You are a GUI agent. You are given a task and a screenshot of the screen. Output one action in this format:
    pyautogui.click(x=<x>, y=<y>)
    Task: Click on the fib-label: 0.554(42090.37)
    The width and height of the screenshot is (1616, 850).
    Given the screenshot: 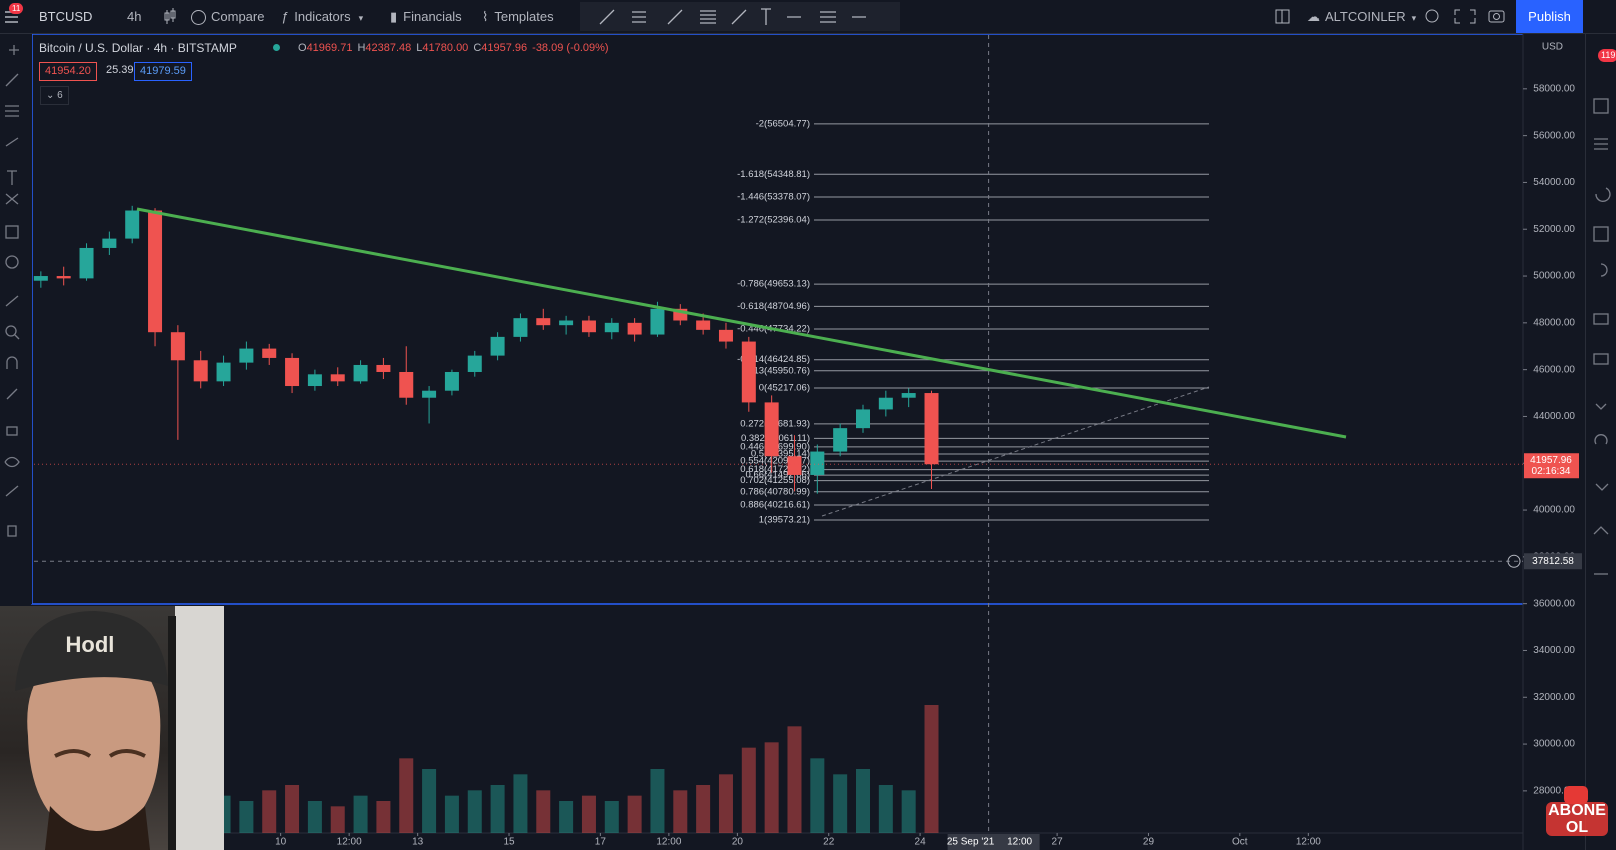 What is the action you would take?
    pyautogui.click(x=775, y=461)
    